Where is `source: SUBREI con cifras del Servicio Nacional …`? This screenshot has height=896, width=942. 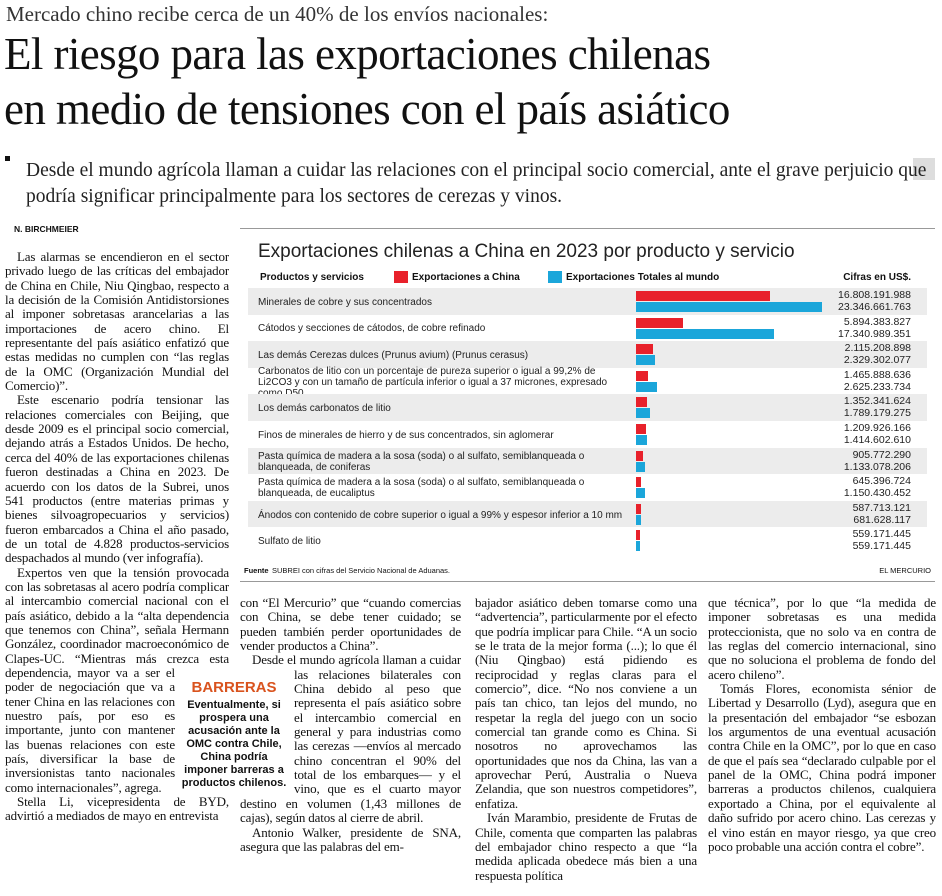 source: SUBREI con cifras del Servicio Nacional … is located at coordinates (361, 570).